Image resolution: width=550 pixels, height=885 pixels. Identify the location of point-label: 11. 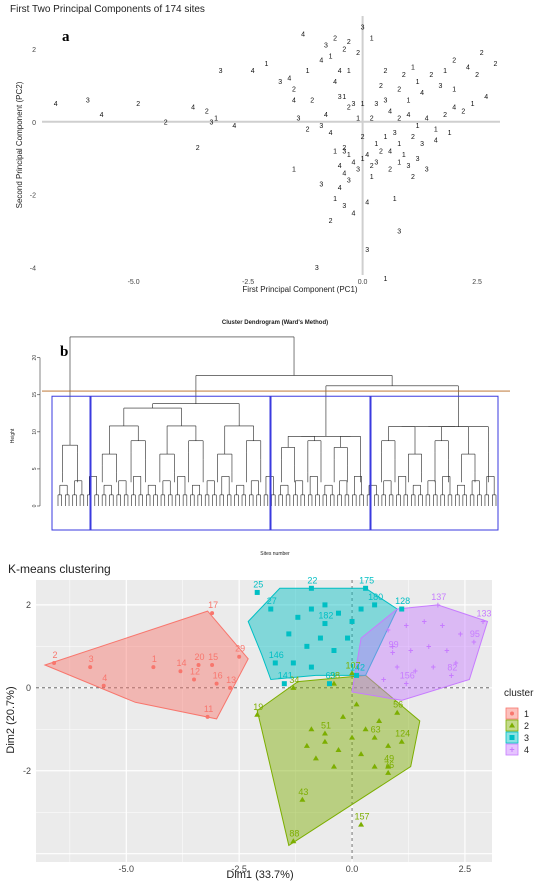
(208, 709).